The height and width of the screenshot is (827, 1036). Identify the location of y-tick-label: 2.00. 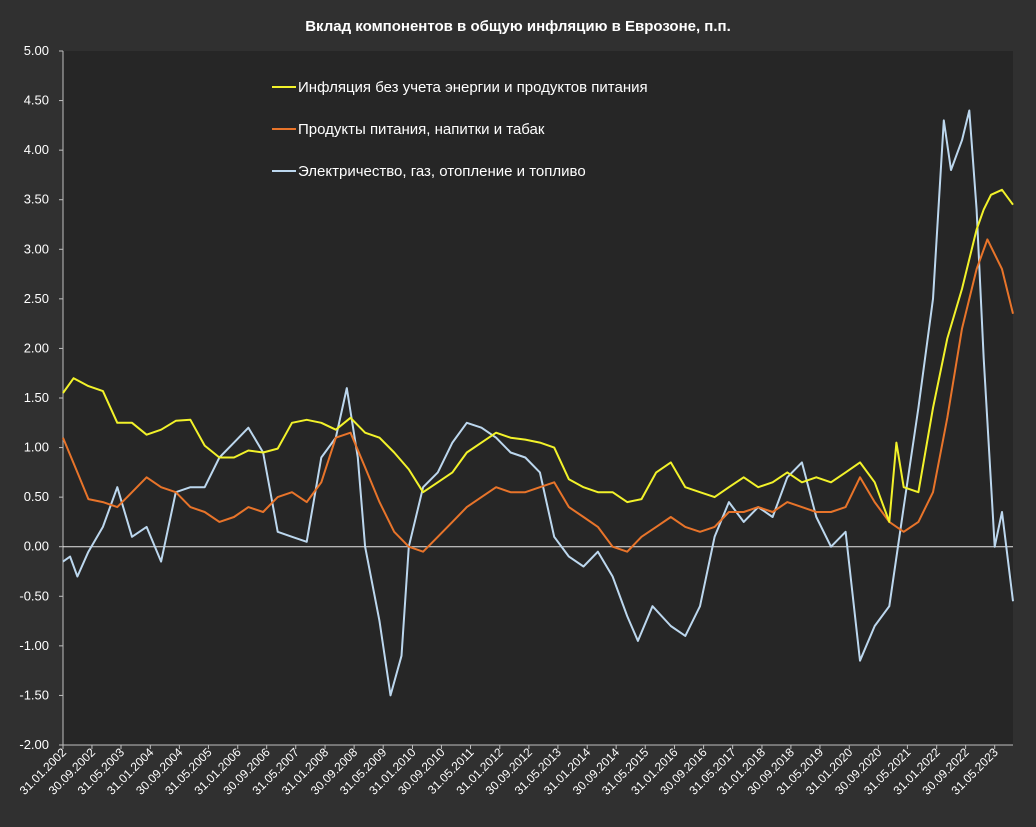
(36, 347).